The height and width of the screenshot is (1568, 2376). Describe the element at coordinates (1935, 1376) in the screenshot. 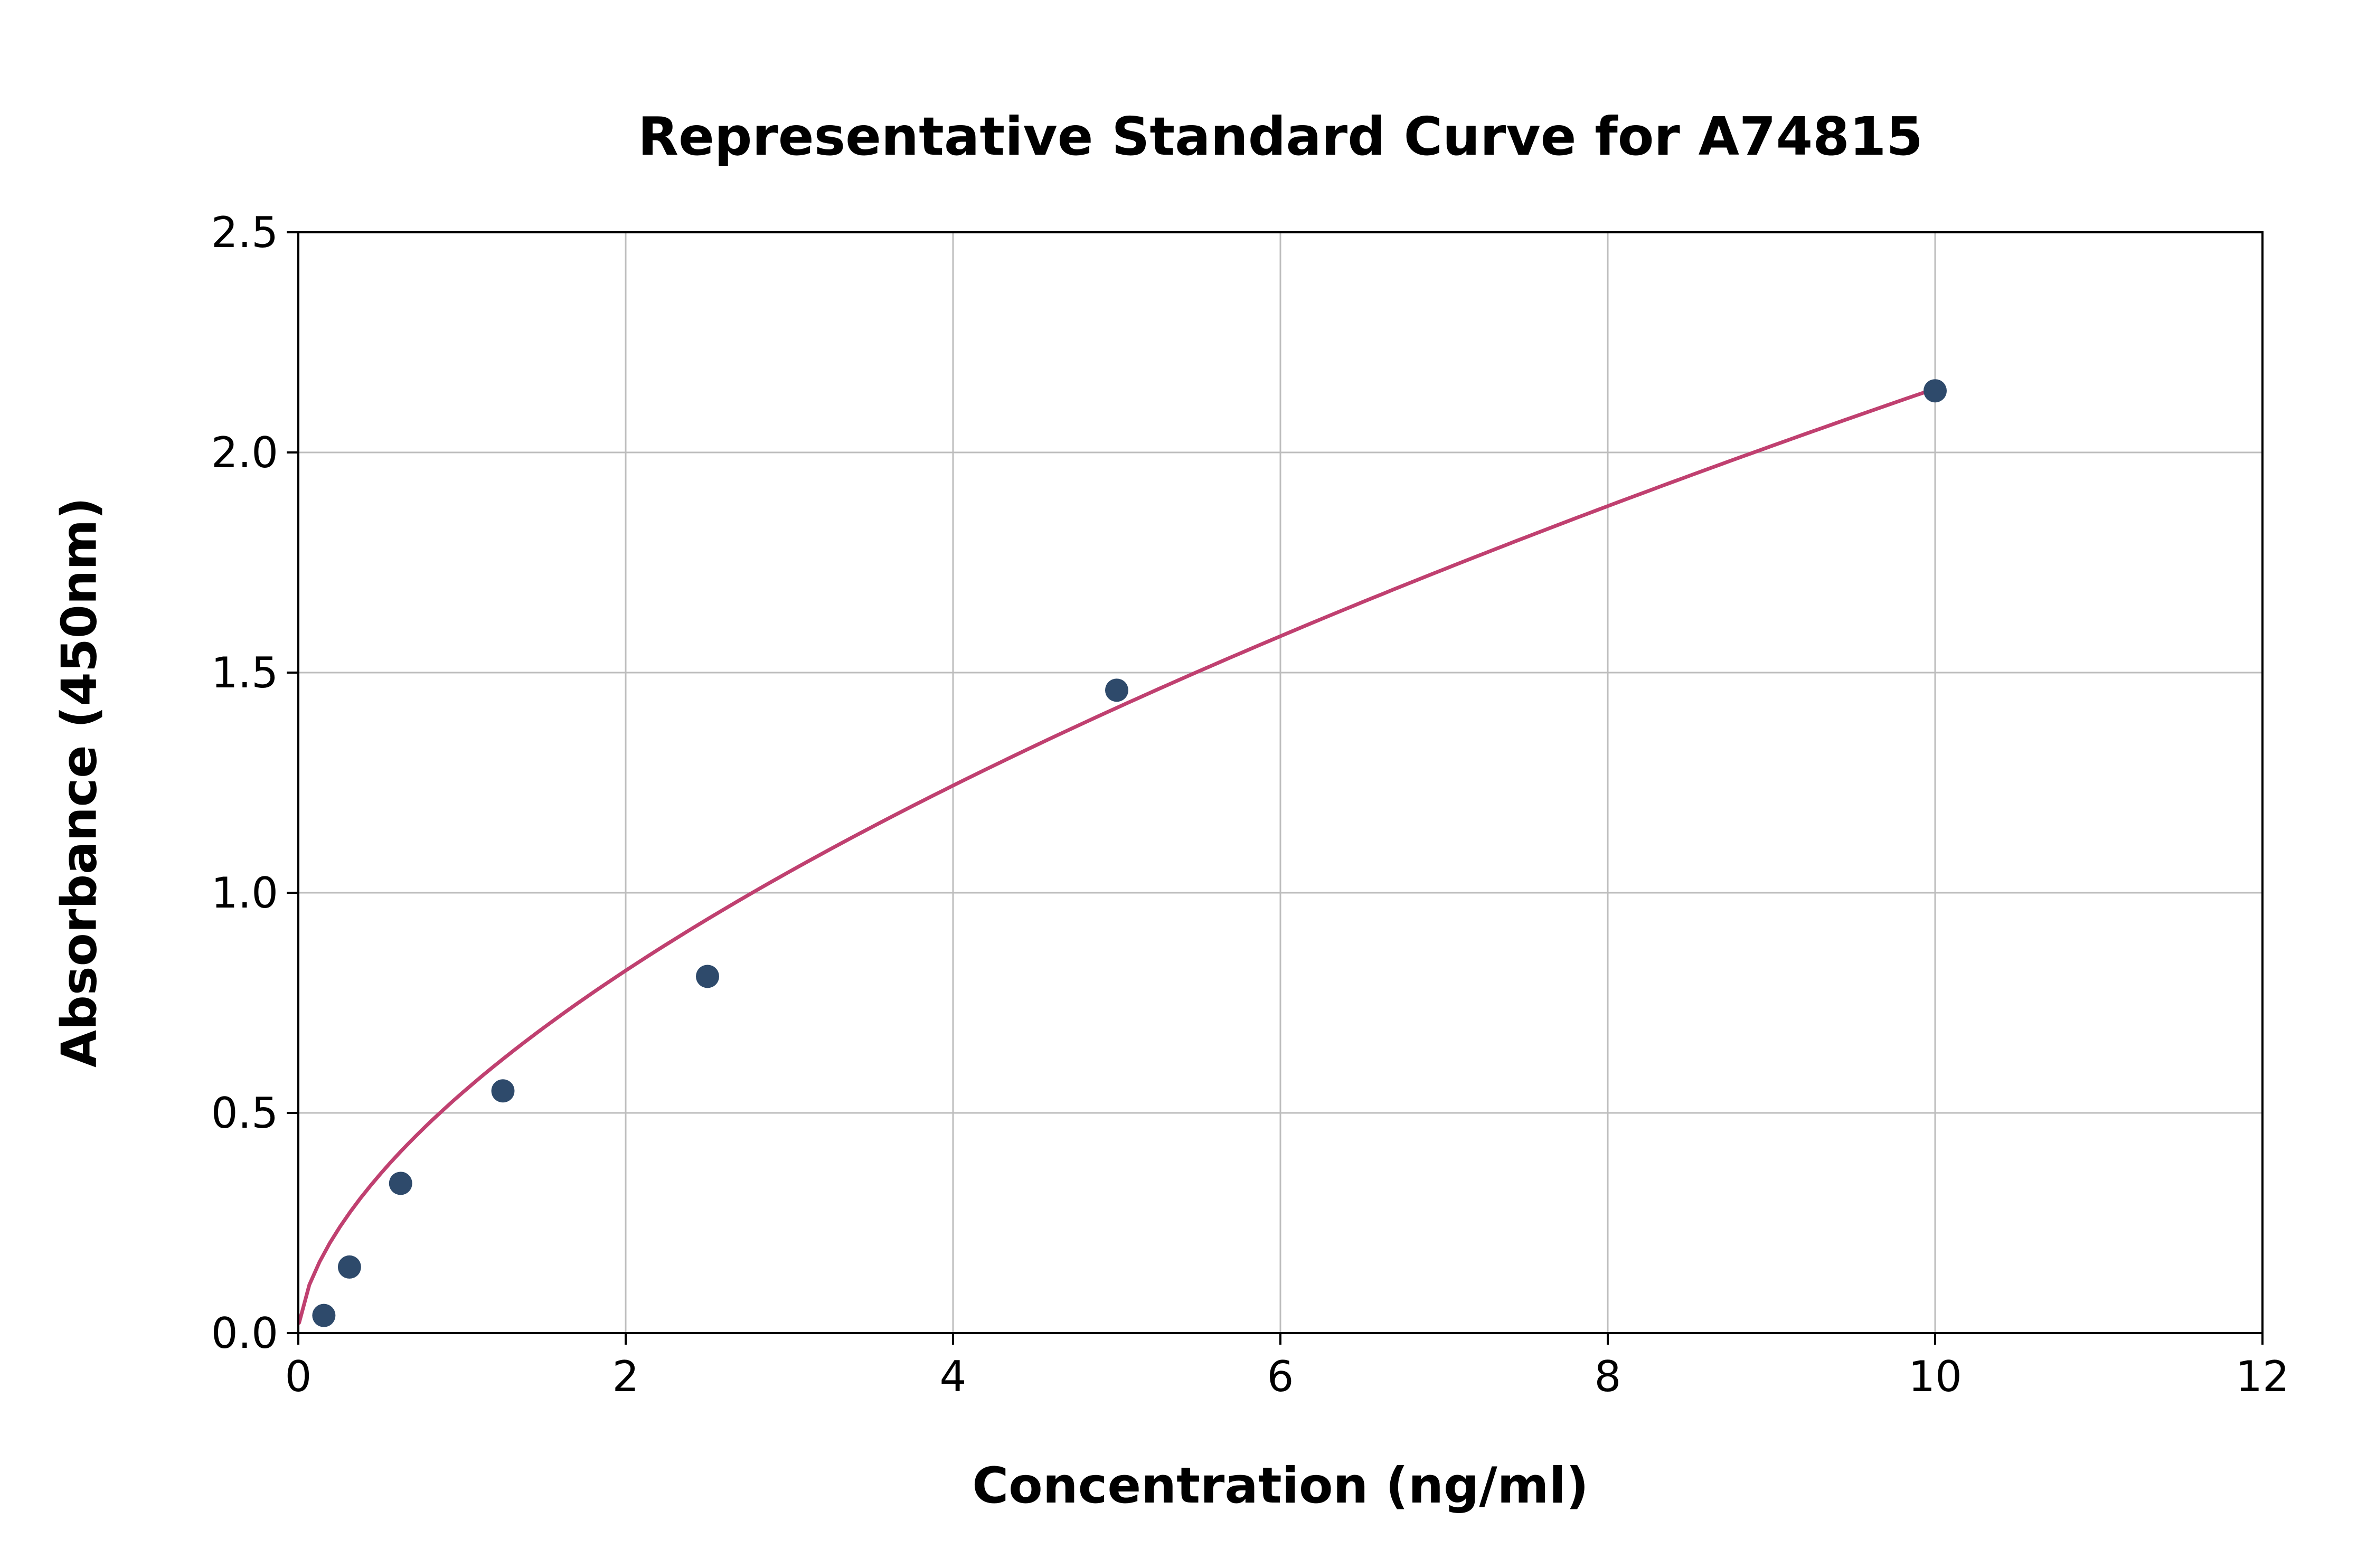

I see `x-tick-label: 10` at that location.